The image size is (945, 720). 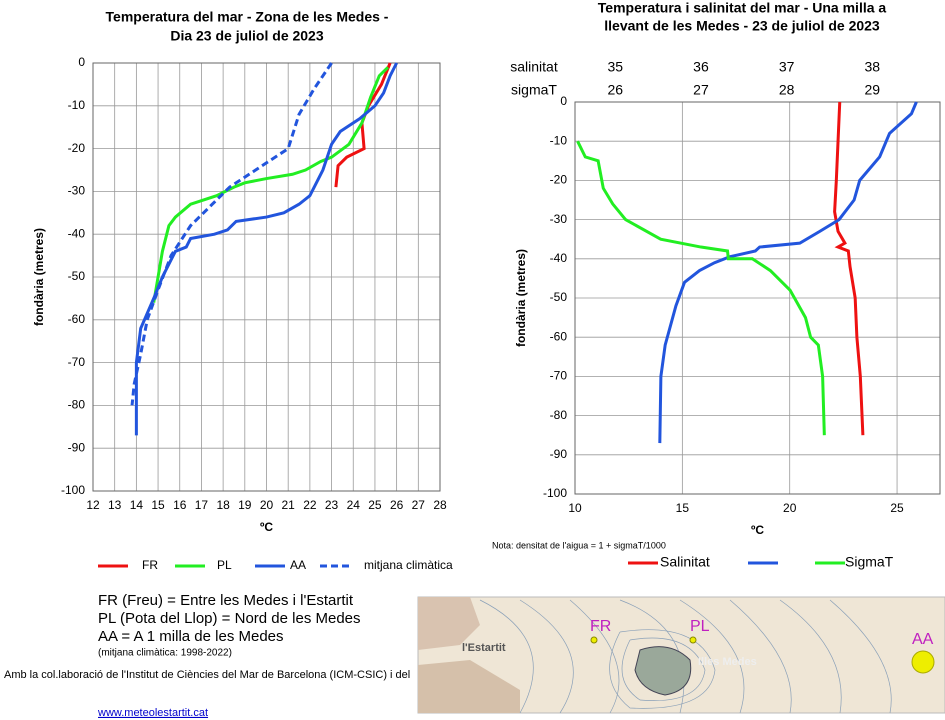 I want to click on legend-label: Salinitat, so click(x=685, y=562).